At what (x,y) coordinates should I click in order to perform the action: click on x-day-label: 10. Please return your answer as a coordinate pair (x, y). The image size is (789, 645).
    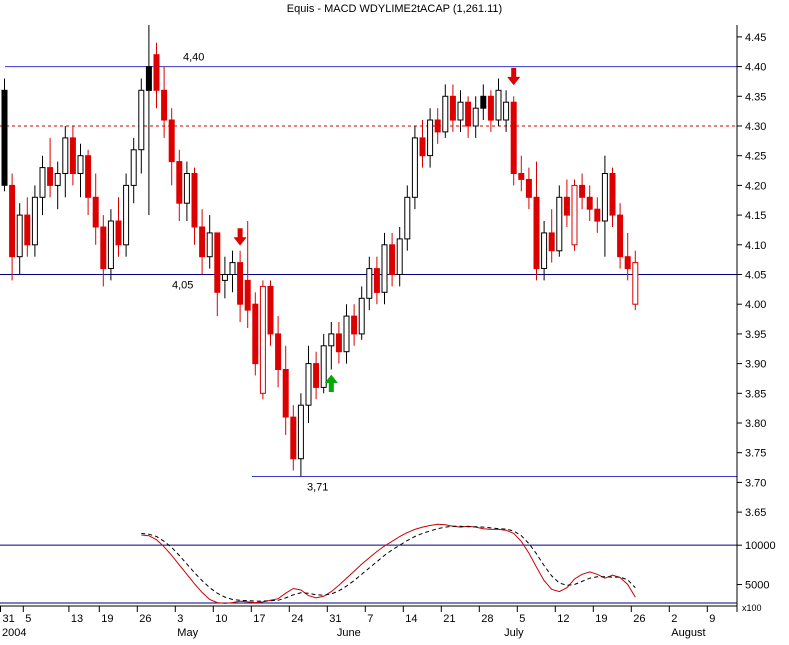
    Looking at the image, I should click on (221, 619).